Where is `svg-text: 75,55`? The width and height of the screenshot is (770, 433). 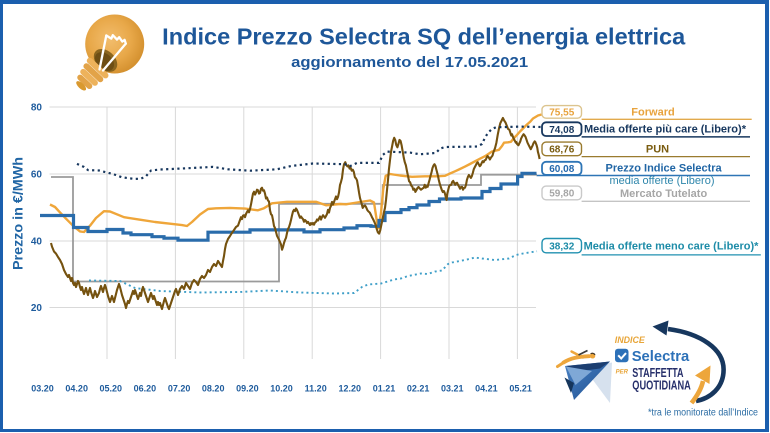 svg-text: 75,55 is located at coordinates (561, 113).